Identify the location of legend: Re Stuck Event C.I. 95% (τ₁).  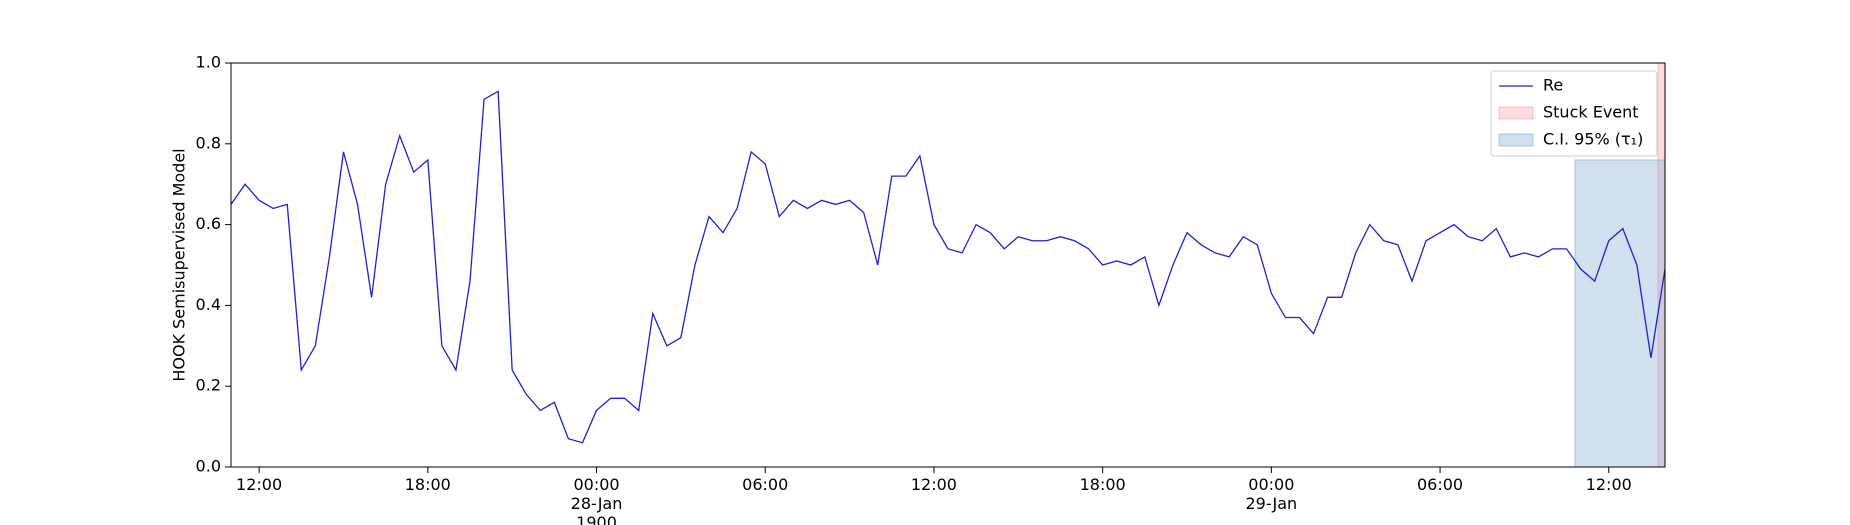
(1574, 113).